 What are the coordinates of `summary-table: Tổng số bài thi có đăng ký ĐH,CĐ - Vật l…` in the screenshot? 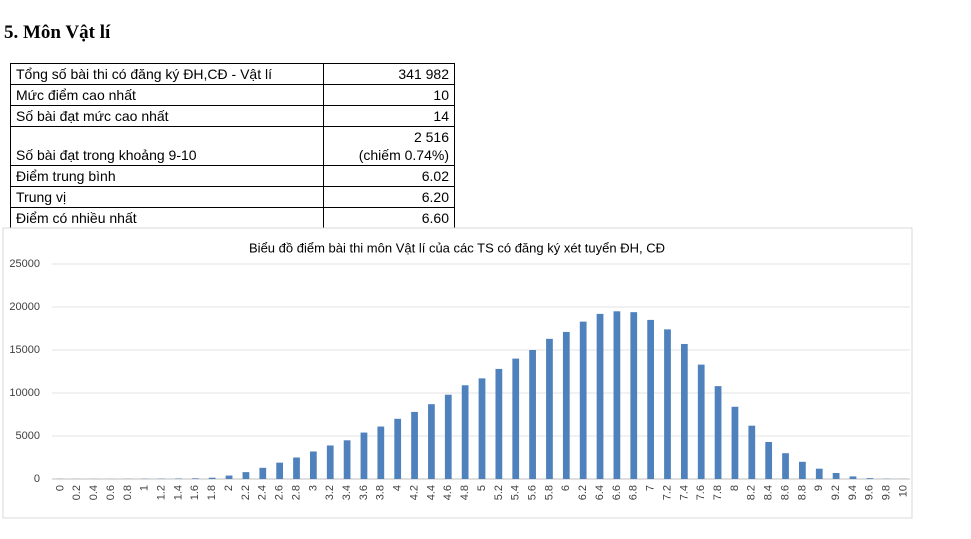 It's located at (232, 146).